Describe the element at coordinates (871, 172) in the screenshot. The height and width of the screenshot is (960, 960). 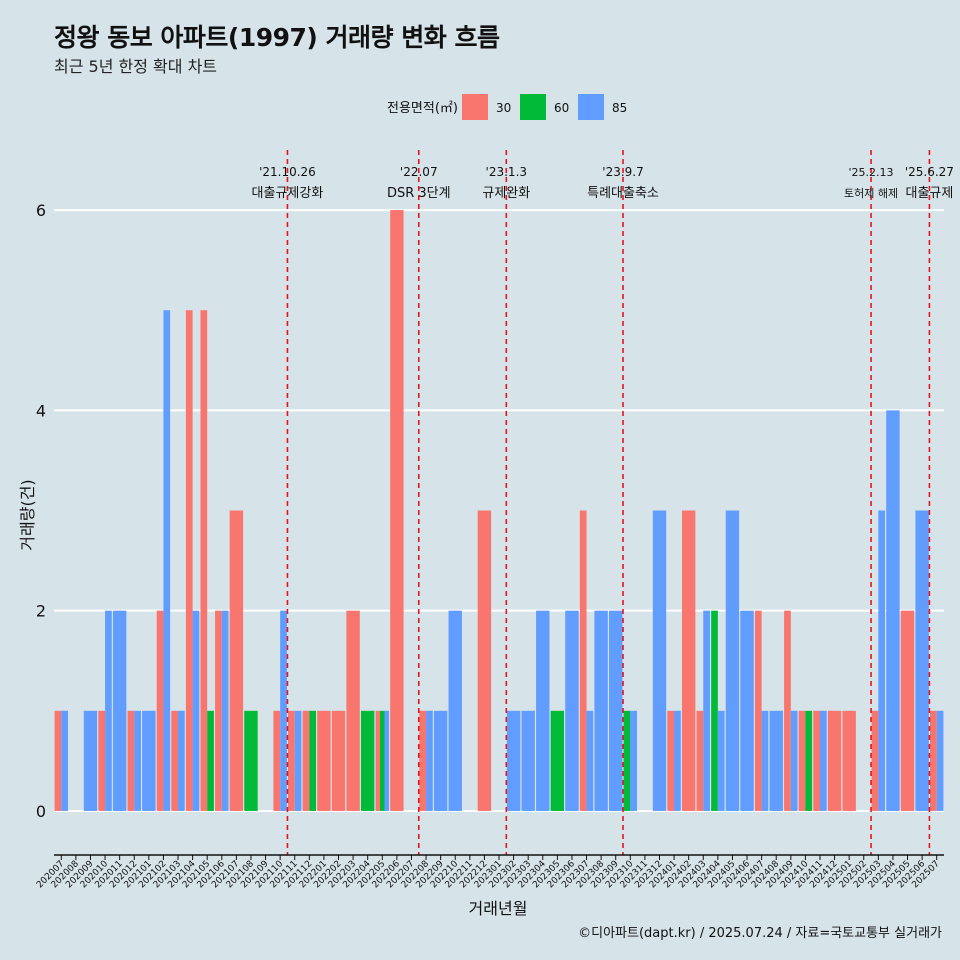
I see `event-date-4: '25.2.13` at that location.